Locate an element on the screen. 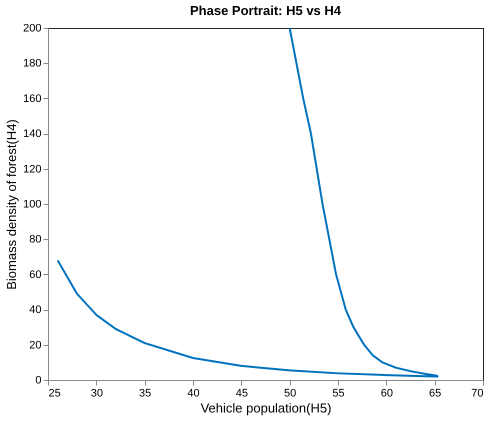 This screenshot has width=504, height=422. x-tick-label: 35 is located at coordinates (145, 394).